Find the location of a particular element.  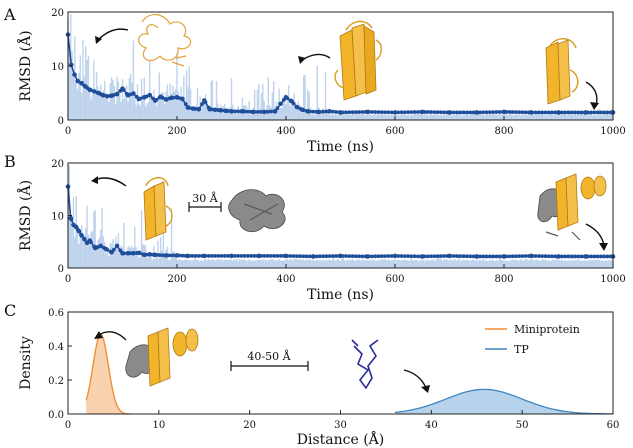

loop-path is located at coordinates (564, 65).